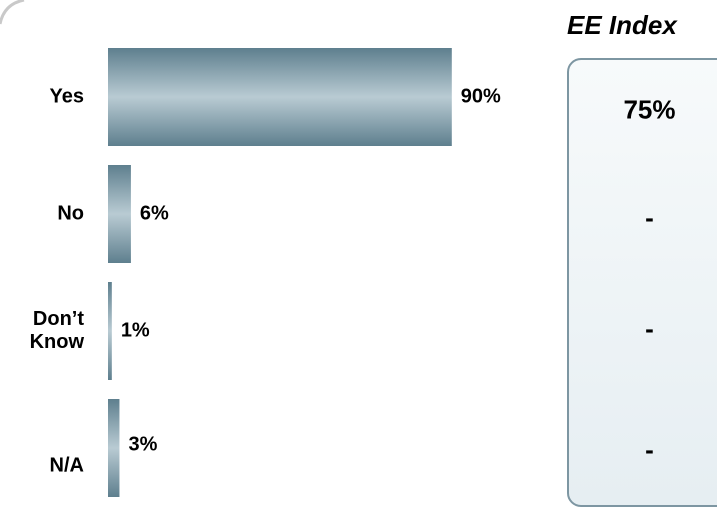 This screenshot has width=717, height=510. I want to click on ee-index-value-2: -, so click(649, 328).